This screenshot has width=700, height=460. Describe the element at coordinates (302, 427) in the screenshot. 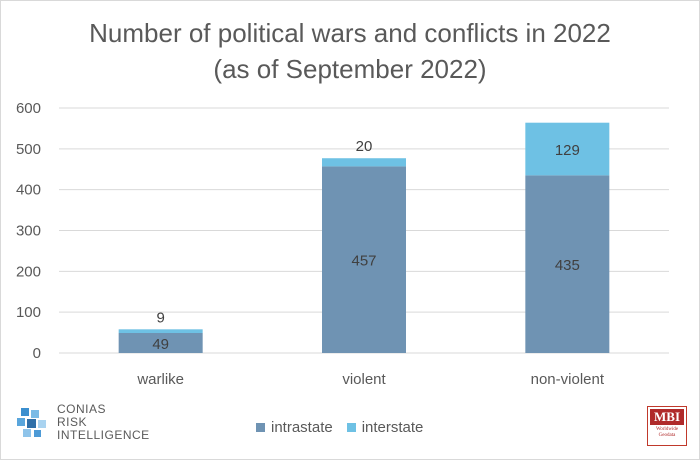

I see `legend-label-intrastate: intrastate` at that location.